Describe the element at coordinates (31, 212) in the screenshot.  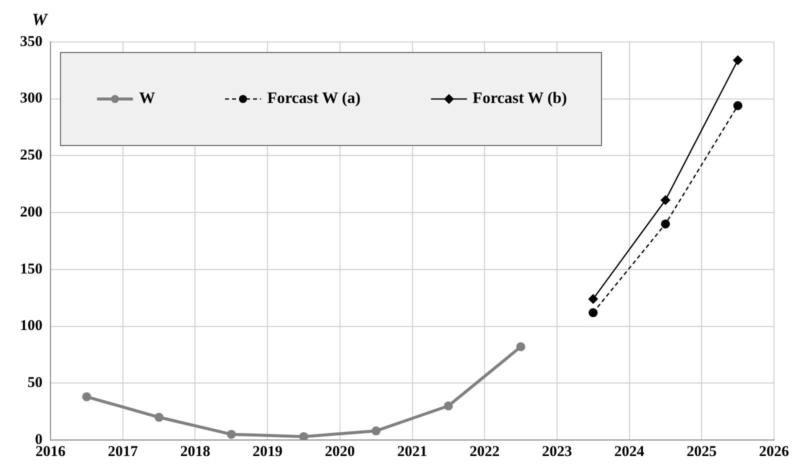
I see `y-tick-label: 200` at that location.